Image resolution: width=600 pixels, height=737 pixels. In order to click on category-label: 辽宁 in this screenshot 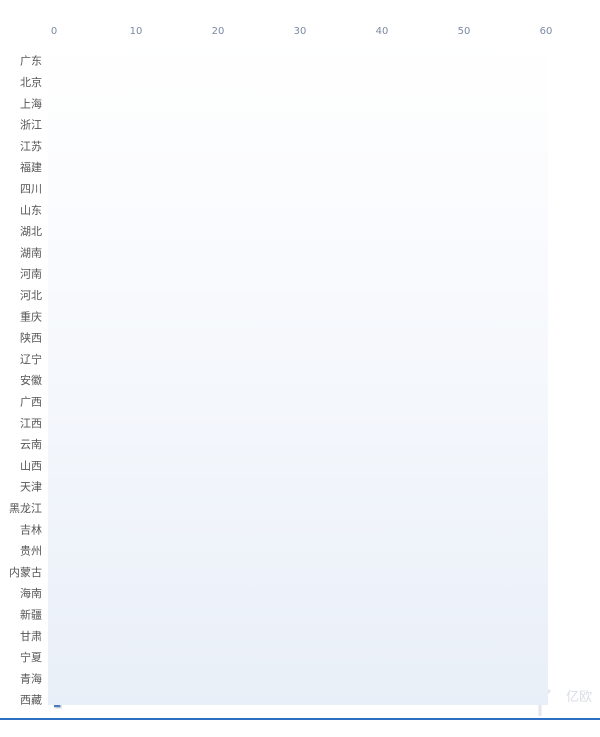, I will do `click(31, 359)`.